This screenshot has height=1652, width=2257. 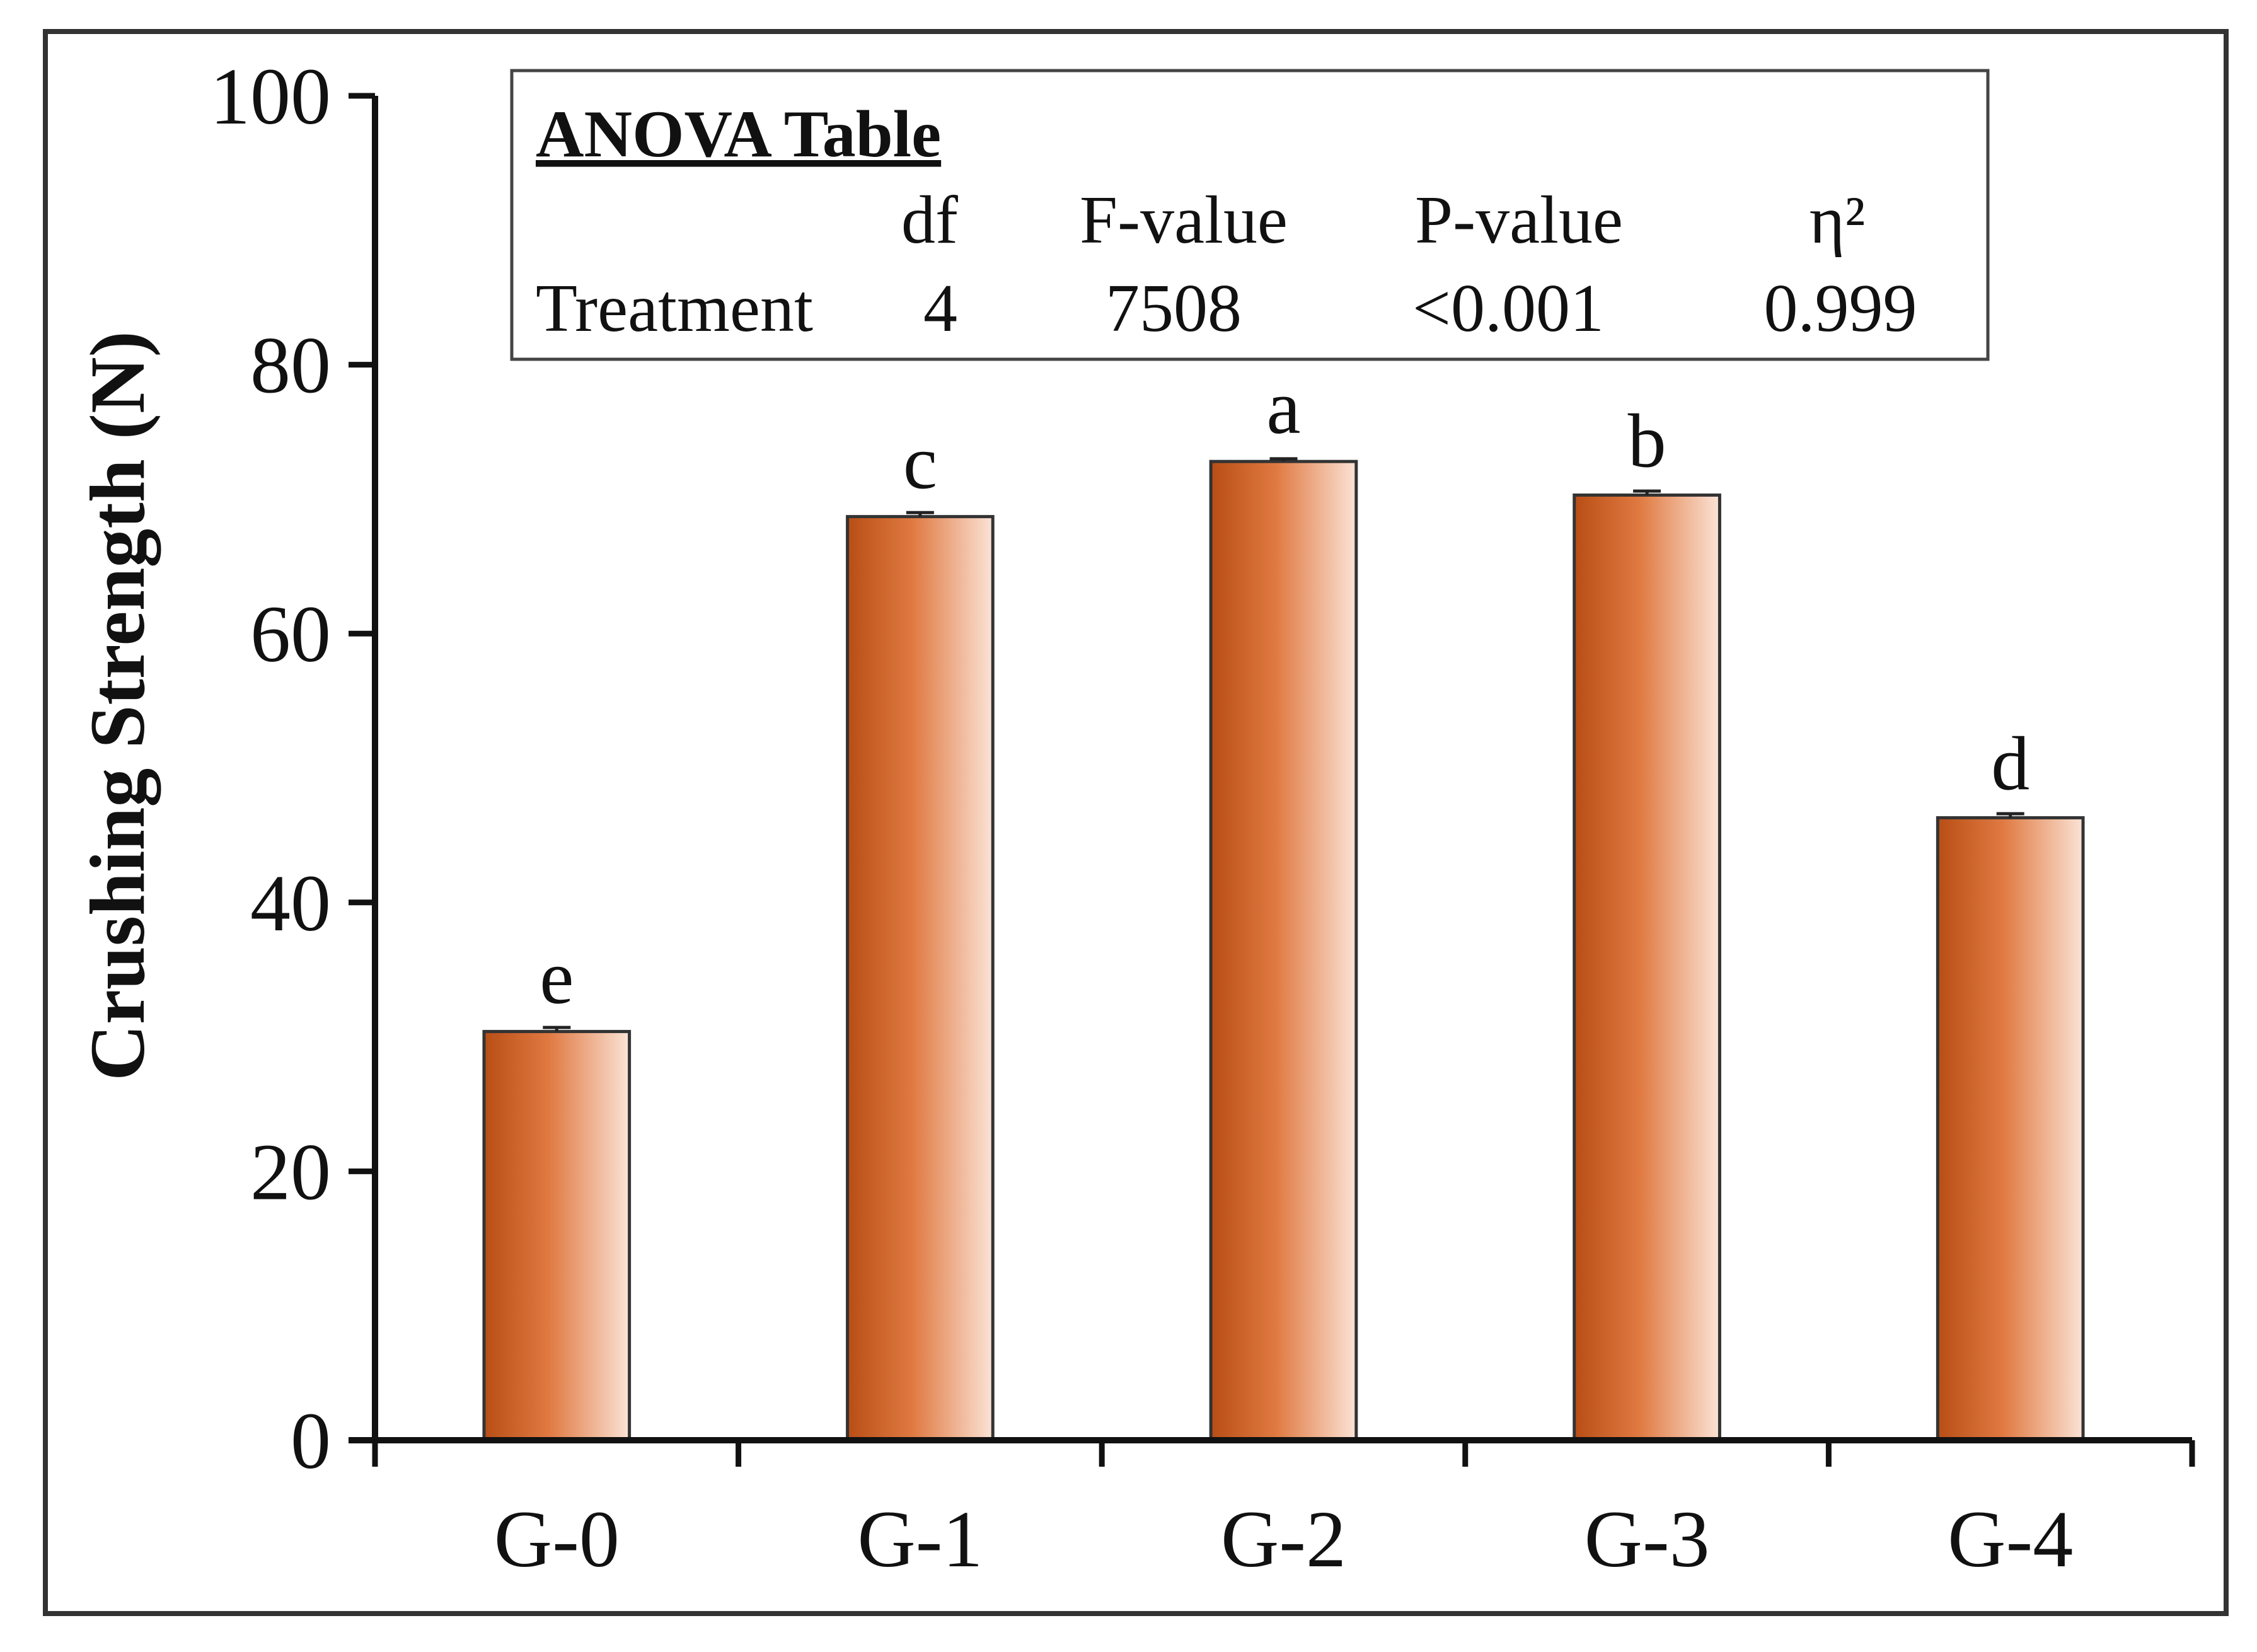 What do you see at coordinates (2010, 1539) in the screenshot?
I see `x-category-label: G-4` at bounding box center [2010, 1539].